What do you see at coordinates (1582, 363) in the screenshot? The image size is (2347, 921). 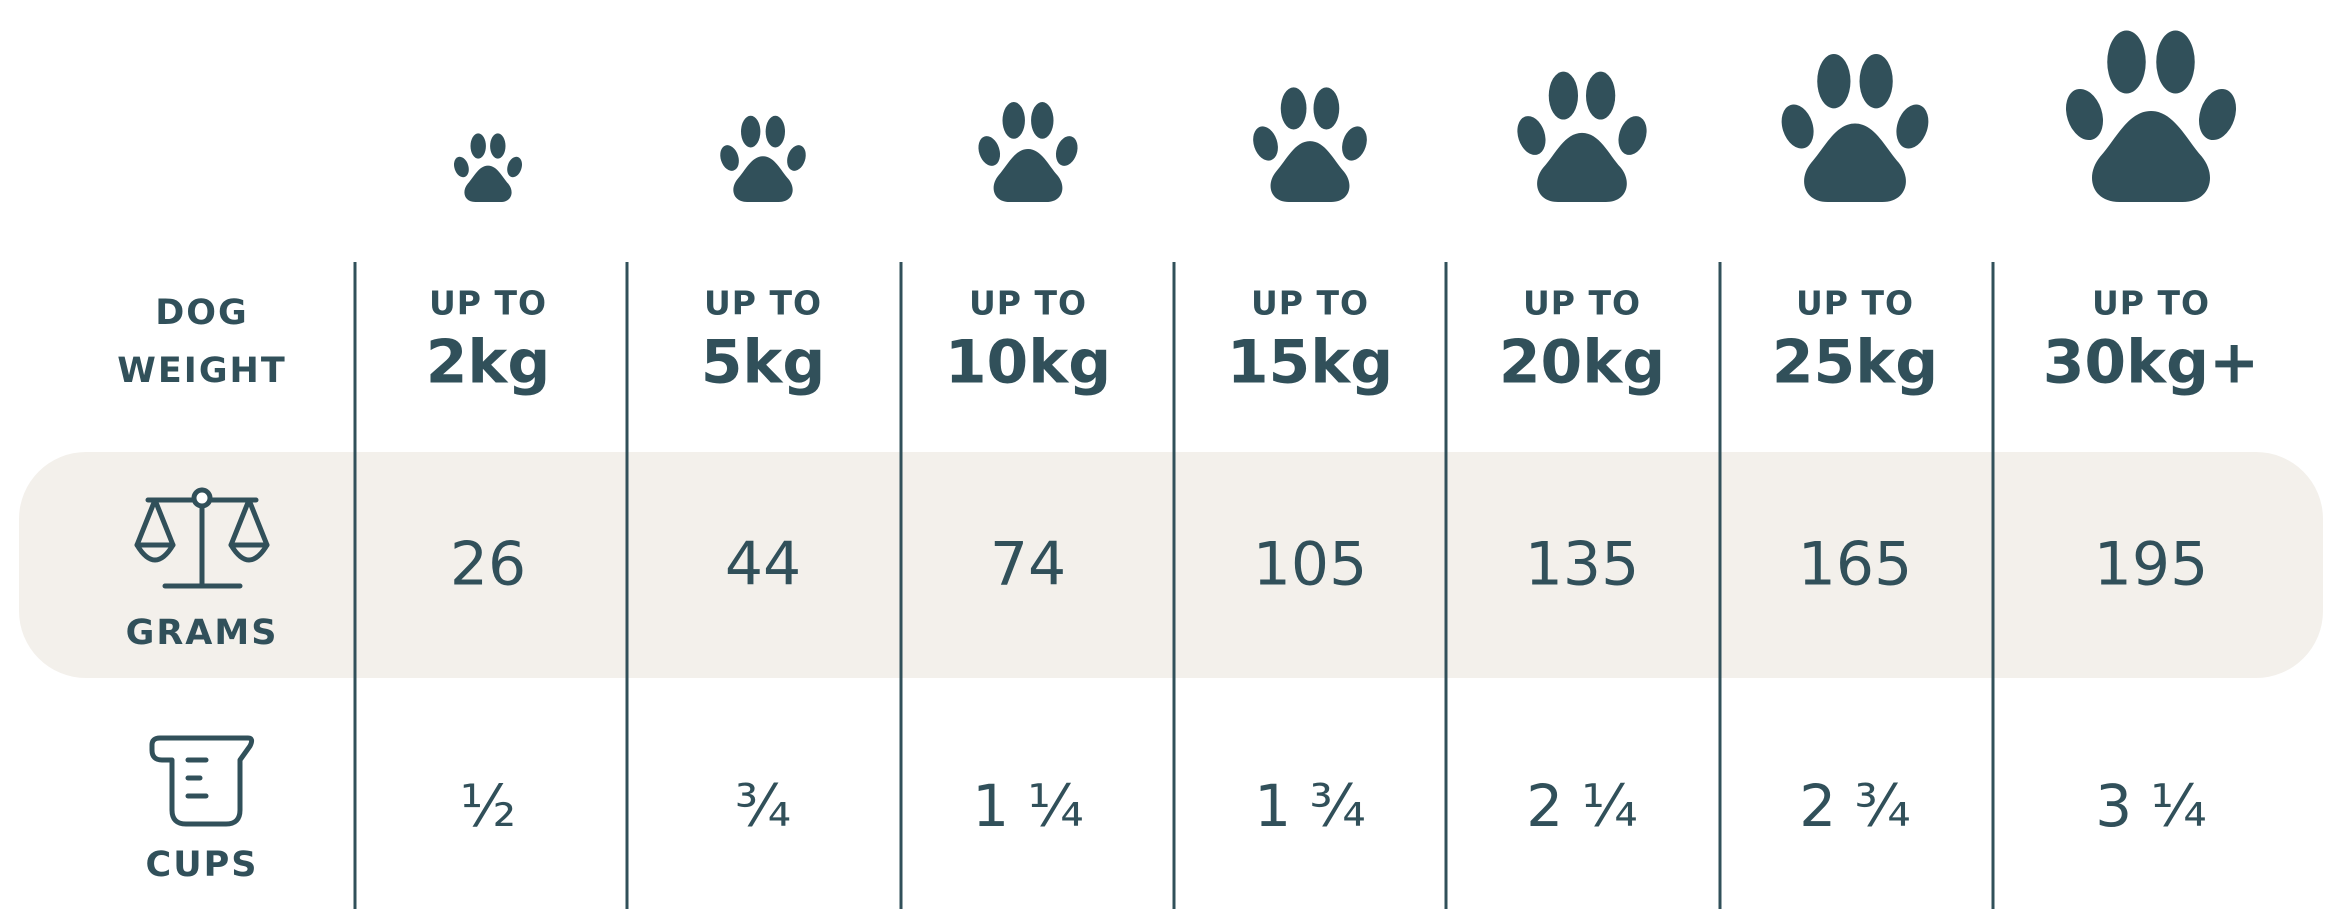 I see `weight-value: 20kg` at bounding box center [1582, 363].